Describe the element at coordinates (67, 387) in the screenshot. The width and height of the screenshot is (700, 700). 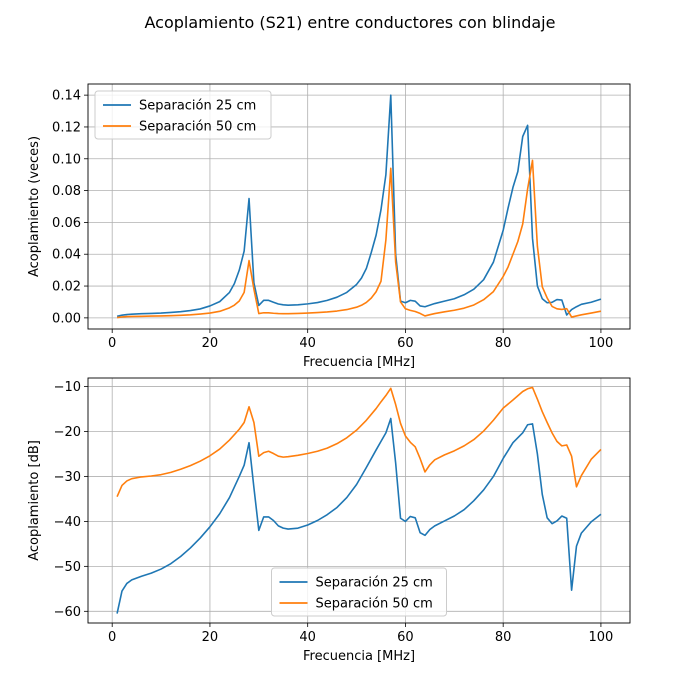
I see `y-tick-label: −10` at that location.